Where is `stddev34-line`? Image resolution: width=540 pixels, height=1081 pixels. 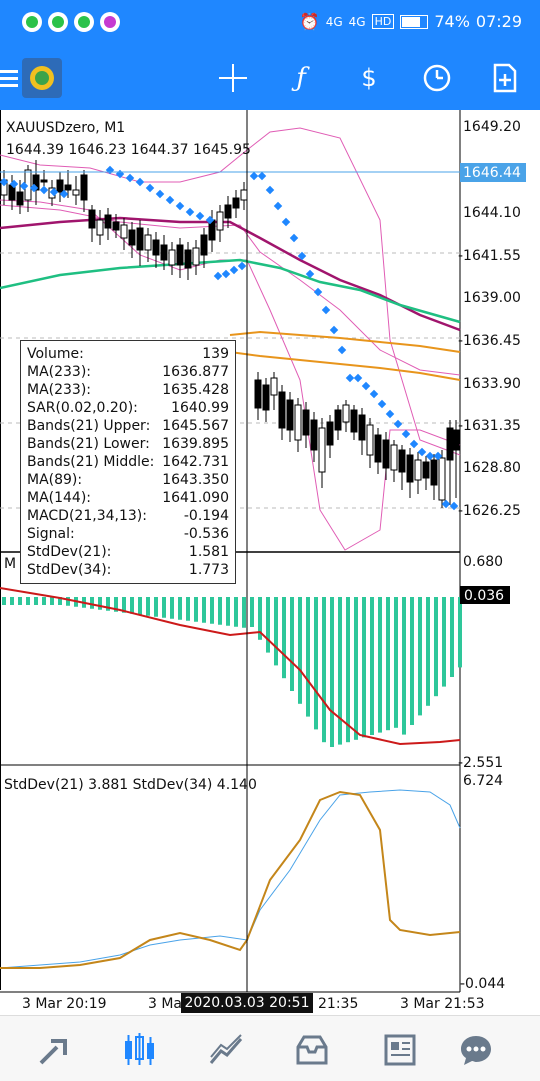
stddev34-line is located at coordinates (230, 879).